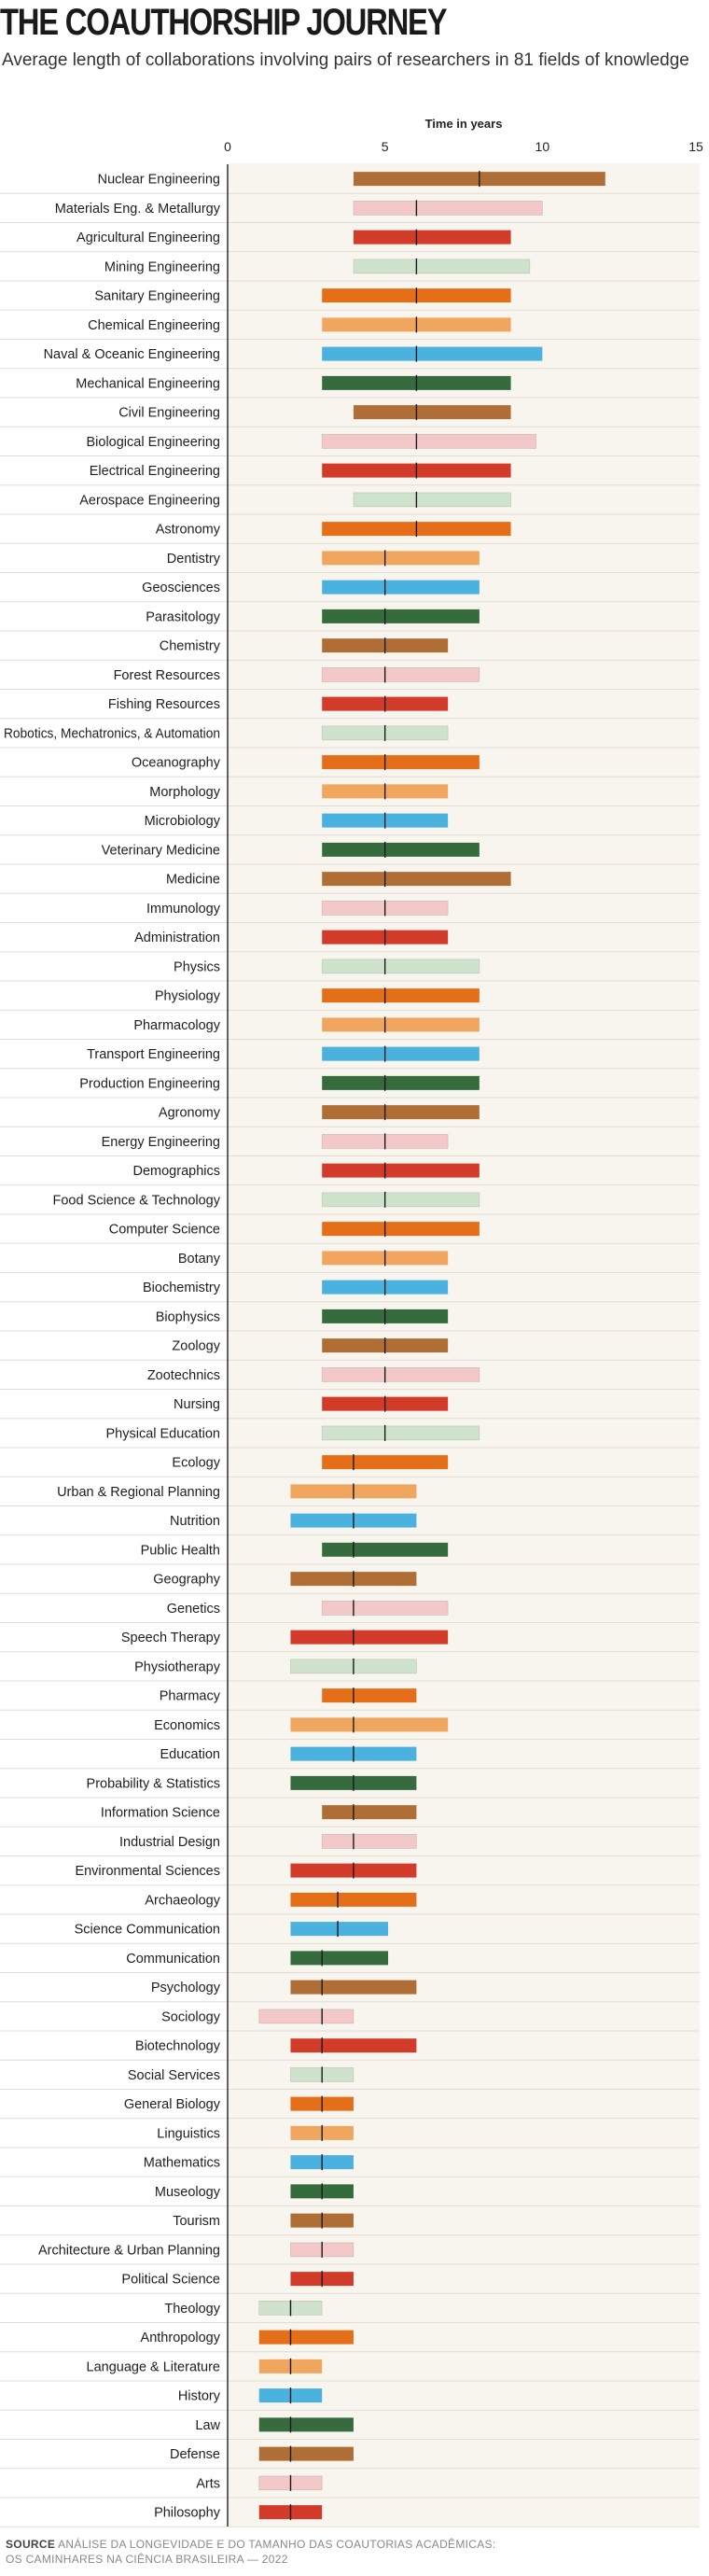  I want to click on category-label: Morphology, so click(185, 792).